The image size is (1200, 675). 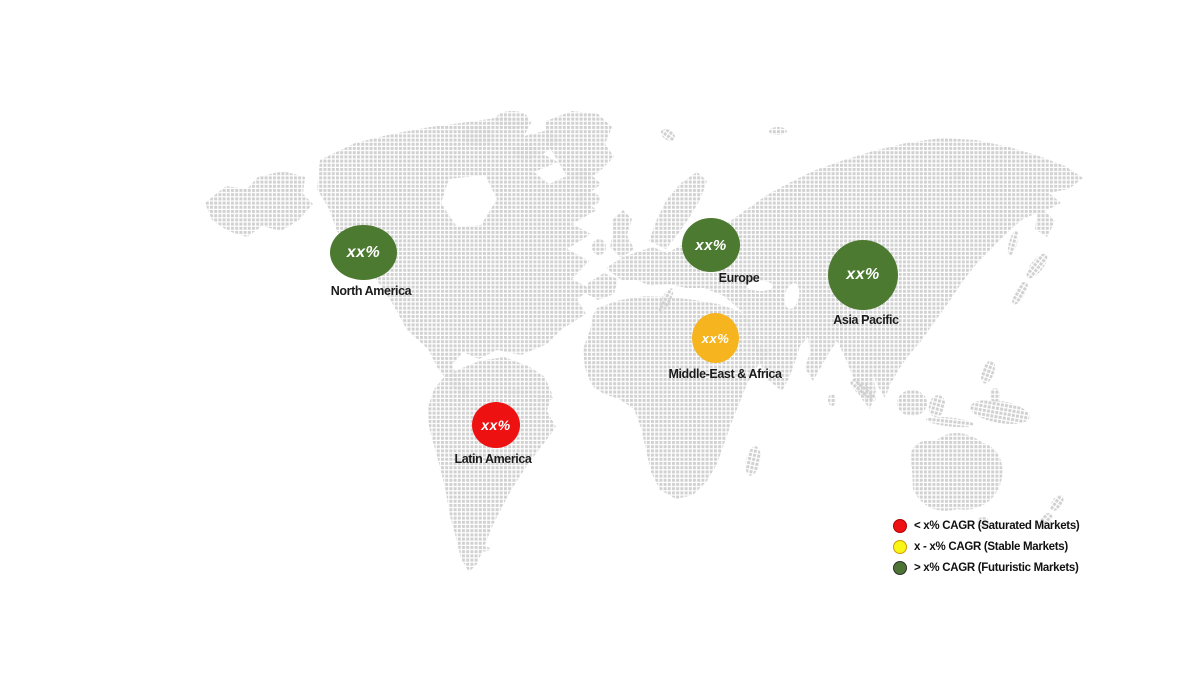 I want to click on bubble-value-europe: xx%, so click(x=711, y=245).